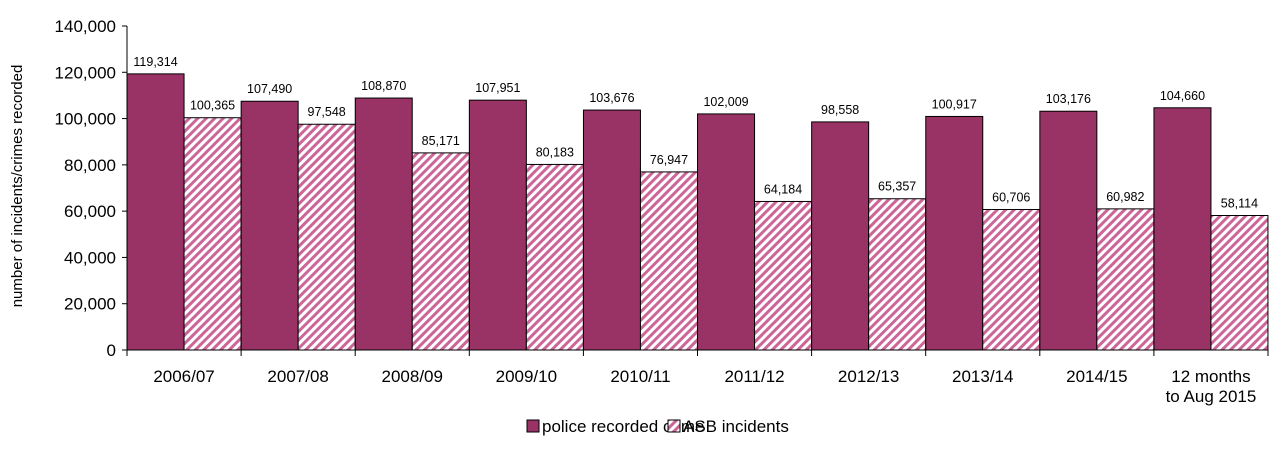 This screenshot has width=1275, height=462. What do you see at coordinates (982, 376) in the screenshot?
I see `x-category-label: 2013/14` at bounding box center [982, 376].